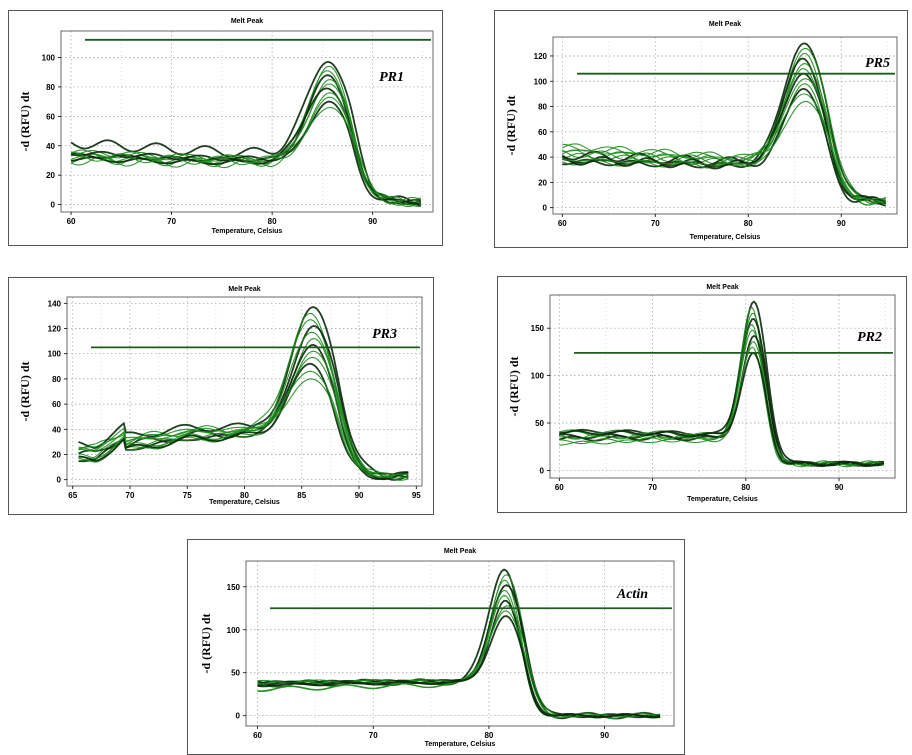 This screenshot has height=755, width=912. What do you see at coordinates (187, 495) in the screenshot?
I see `x-tick-label: 75` at bounding box center [187, 495].